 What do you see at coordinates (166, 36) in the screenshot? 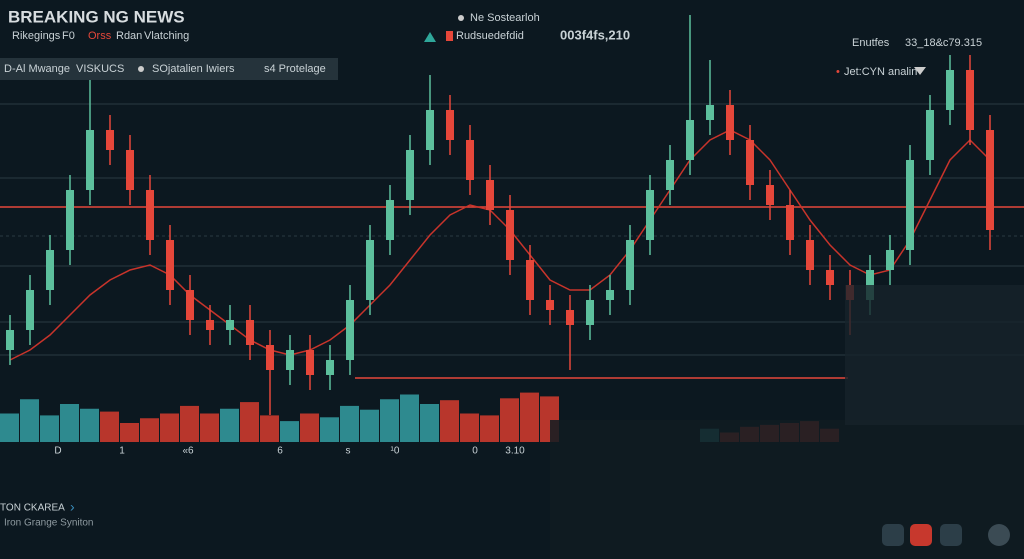
I see `tab: Vlatching` at bounding box center [166, 36].